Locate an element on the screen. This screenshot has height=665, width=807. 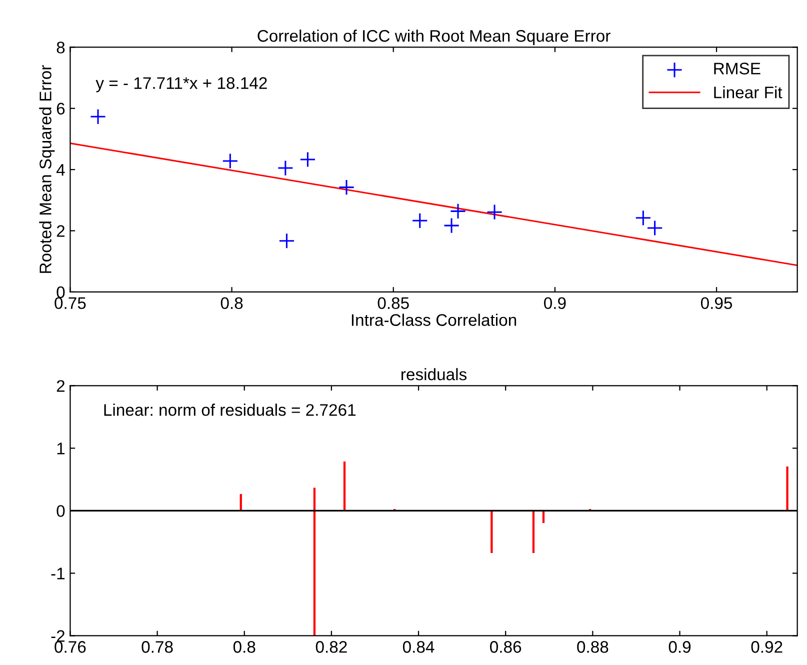
y-axis-title: Rooted Mean Squared Error is located at coordinates (47, 169).